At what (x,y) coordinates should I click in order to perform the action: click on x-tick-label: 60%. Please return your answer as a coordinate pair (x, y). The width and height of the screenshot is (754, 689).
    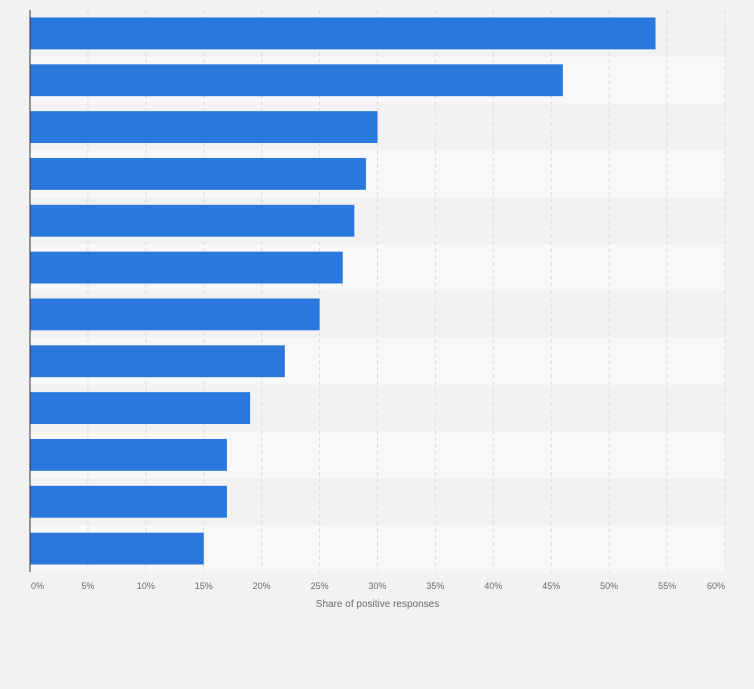
    Looking at the image, I should click on (716, 586).